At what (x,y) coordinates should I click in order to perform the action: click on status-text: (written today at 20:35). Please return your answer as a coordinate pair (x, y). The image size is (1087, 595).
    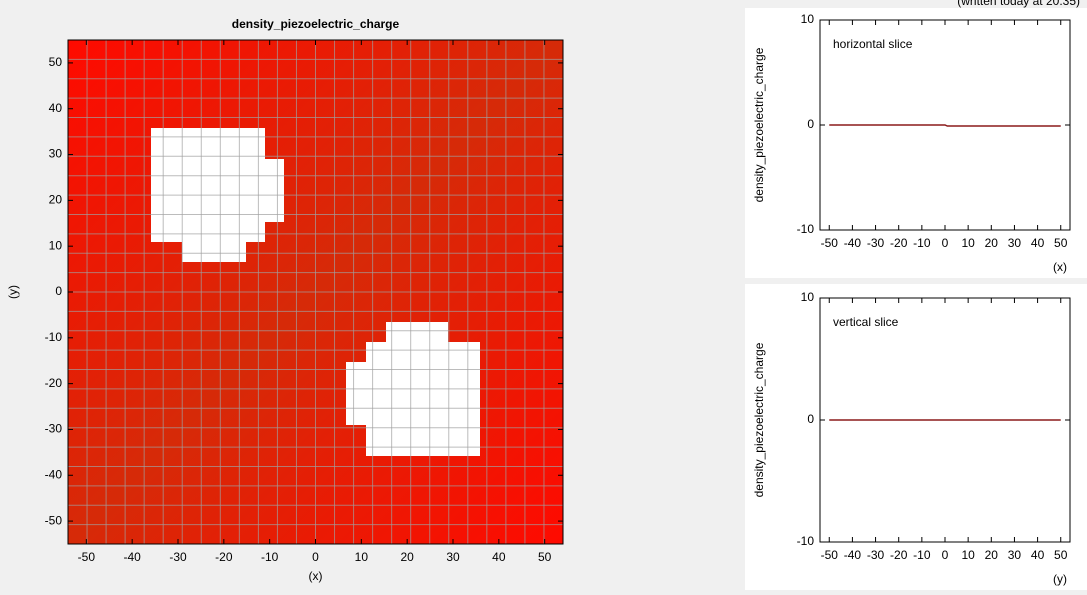
    Looking at the image, I should click on (1018, 4).